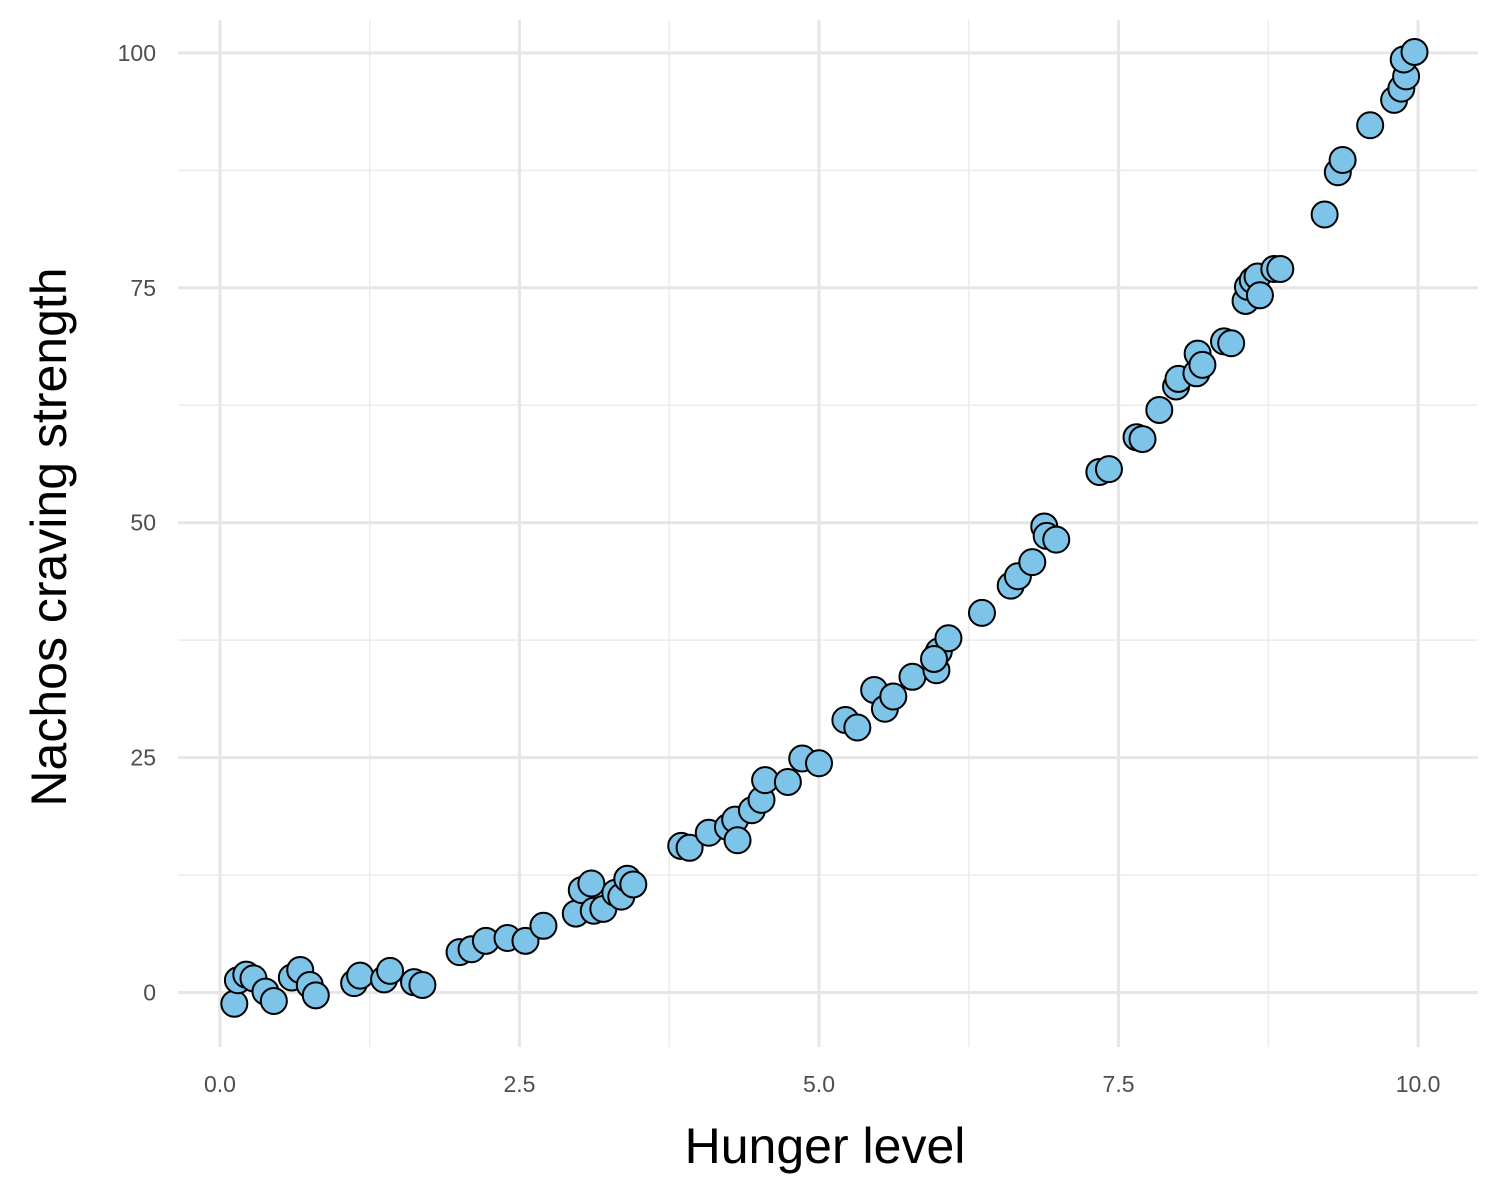 Image resolution: width=1500 pixels, height=1200 pixels. I want to click on y-axis-title: Nachos craving strength, so click(49, 536).